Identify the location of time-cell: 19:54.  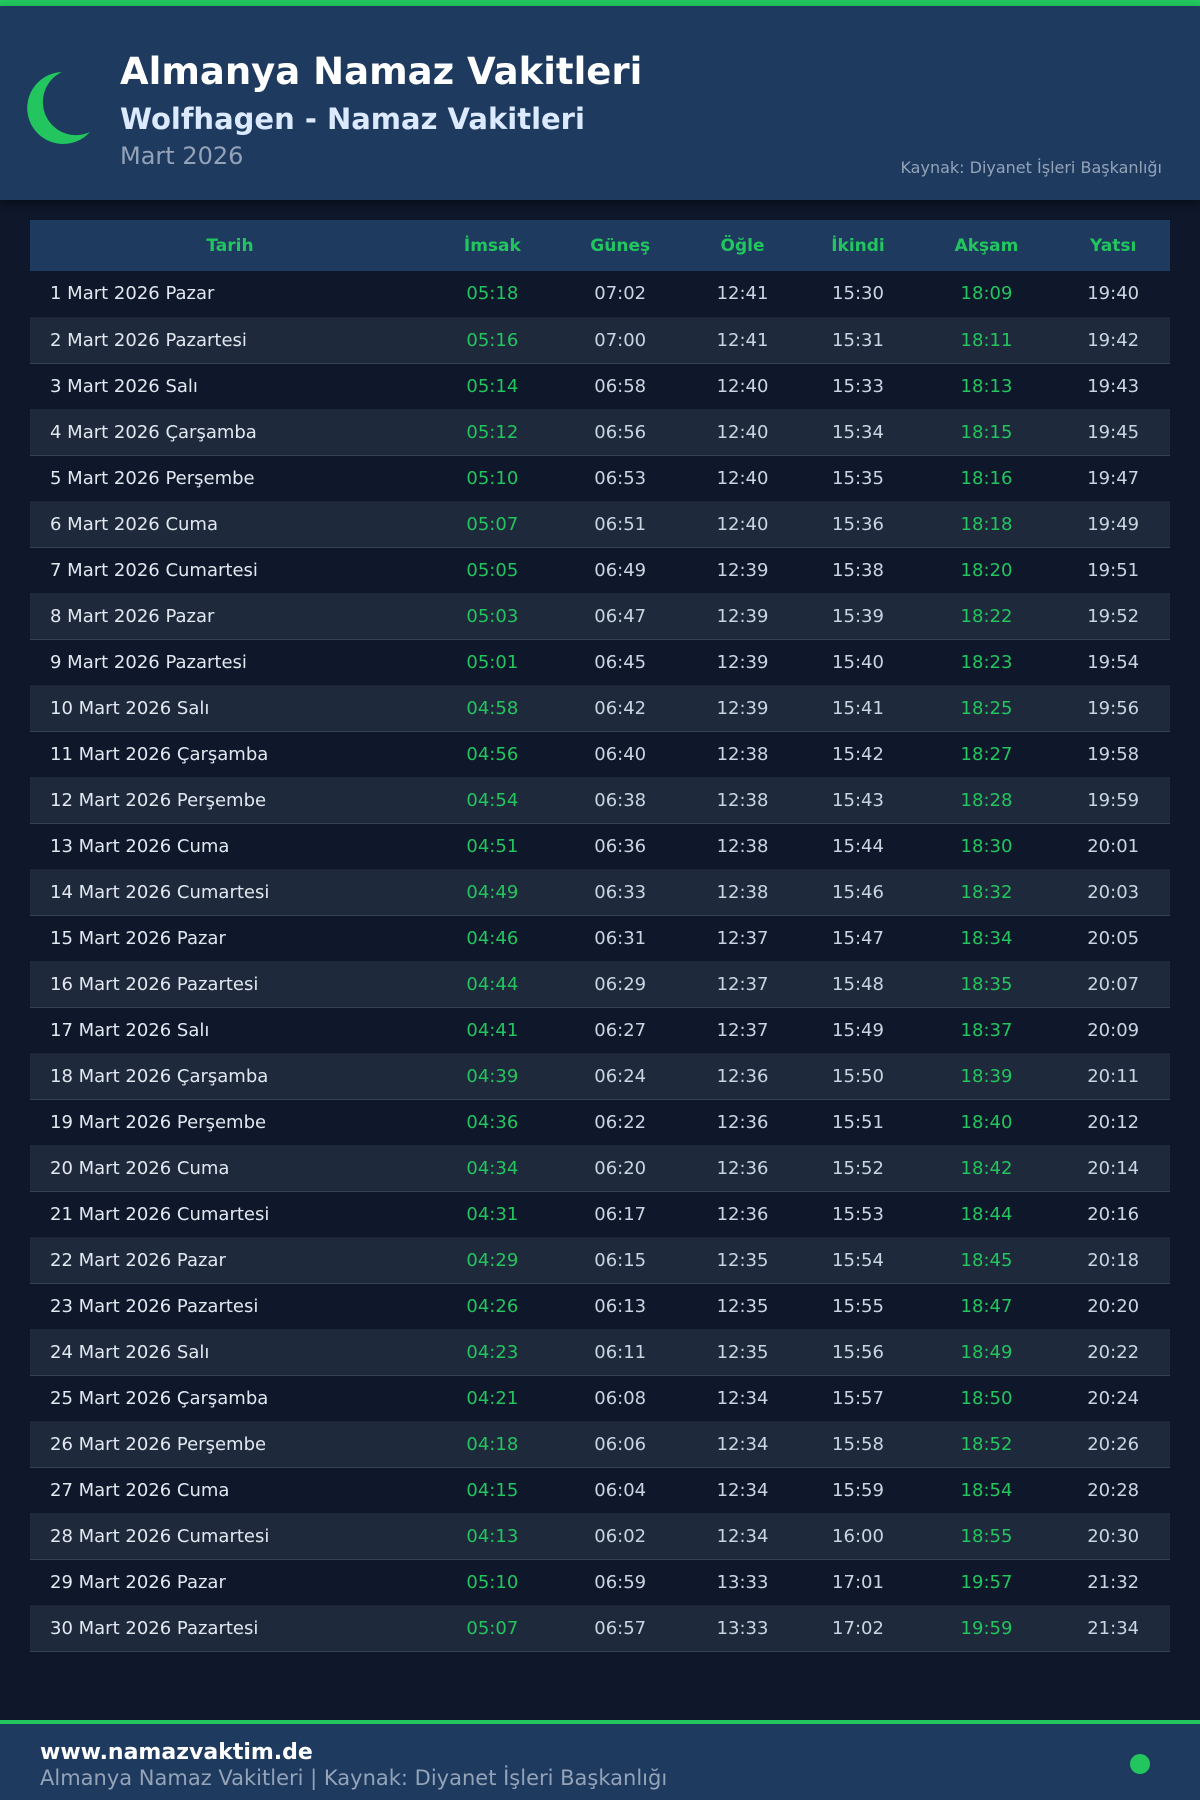
(1113, 662).